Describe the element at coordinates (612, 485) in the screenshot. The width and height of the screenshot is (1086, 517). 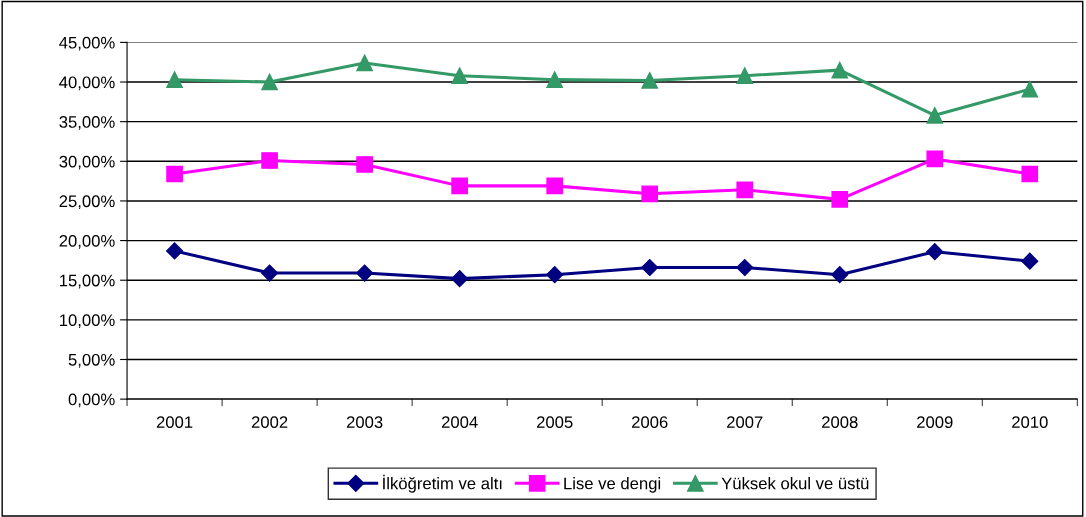
I see `legend-label: Lise ve dengi` at that location.